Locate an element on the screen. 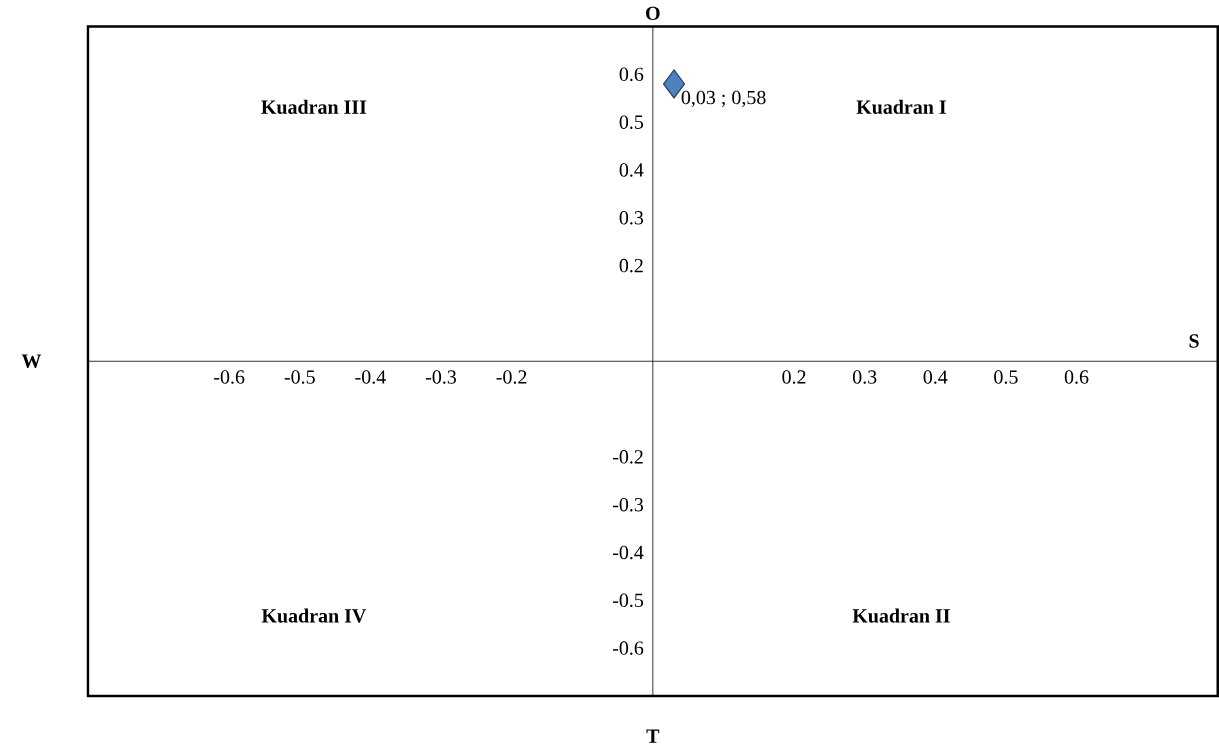  text: W is located at coordinates (31, 361).